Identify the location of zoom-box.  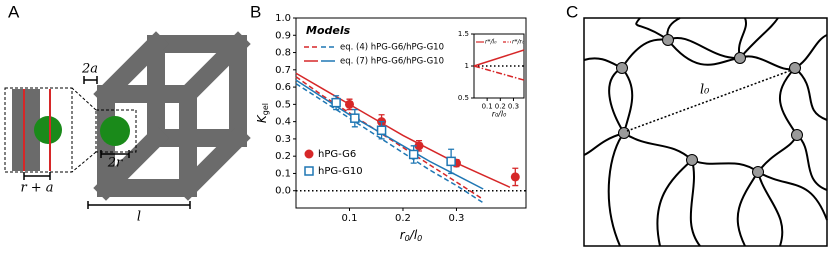
(116, 131).